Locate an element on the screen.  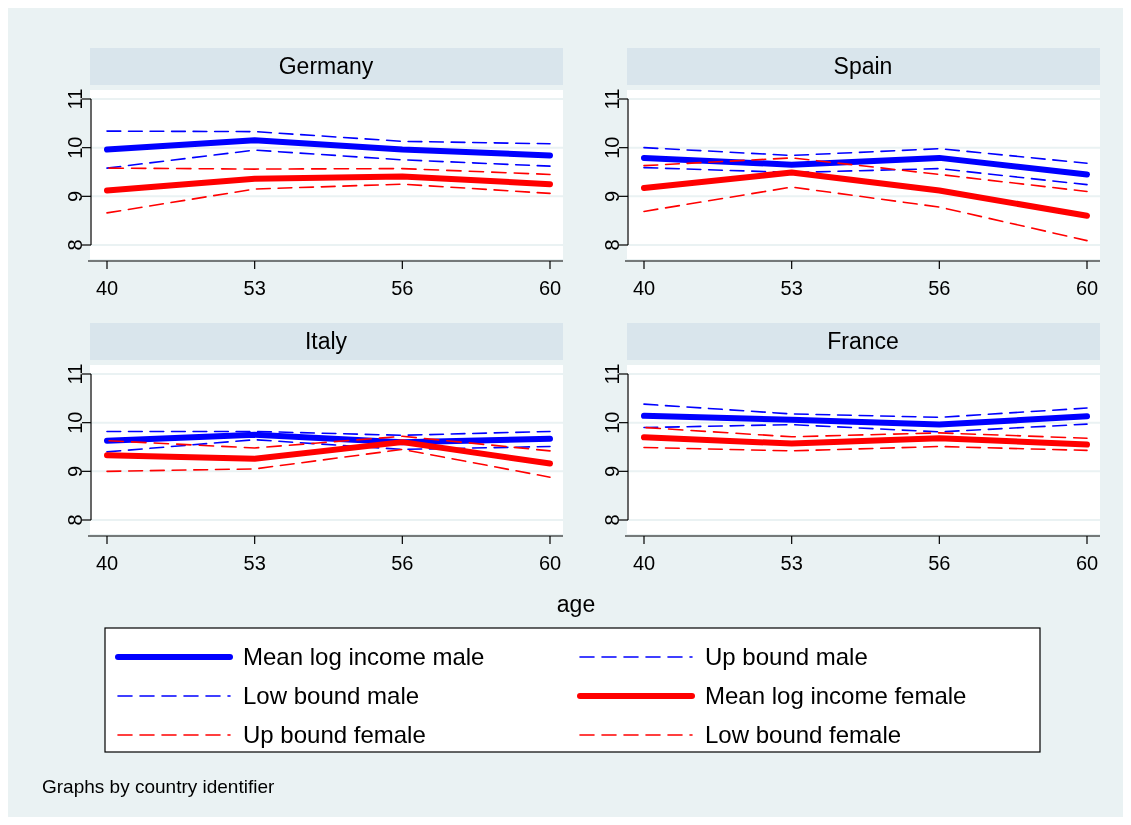
text: Graphs by country identifier is located at coordinates (159, 786).